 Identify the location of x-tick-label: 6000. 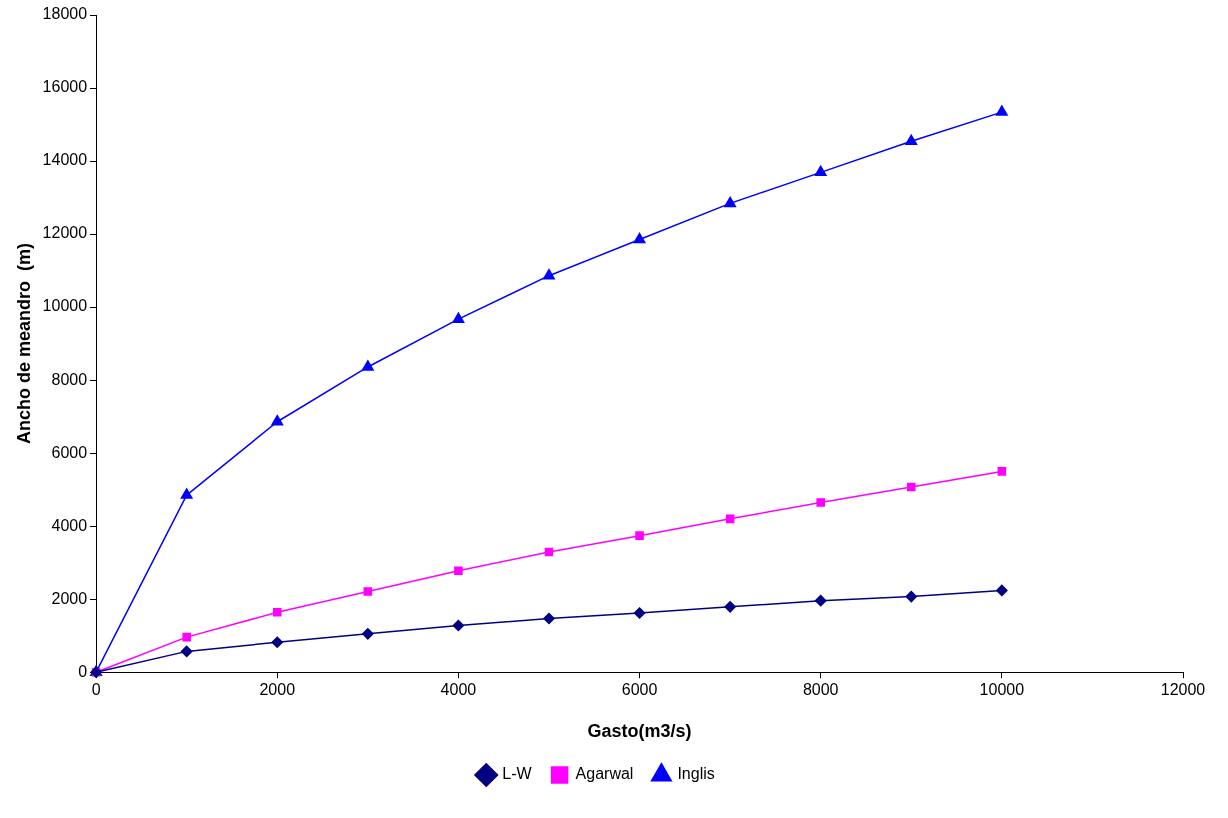
(639, 690).